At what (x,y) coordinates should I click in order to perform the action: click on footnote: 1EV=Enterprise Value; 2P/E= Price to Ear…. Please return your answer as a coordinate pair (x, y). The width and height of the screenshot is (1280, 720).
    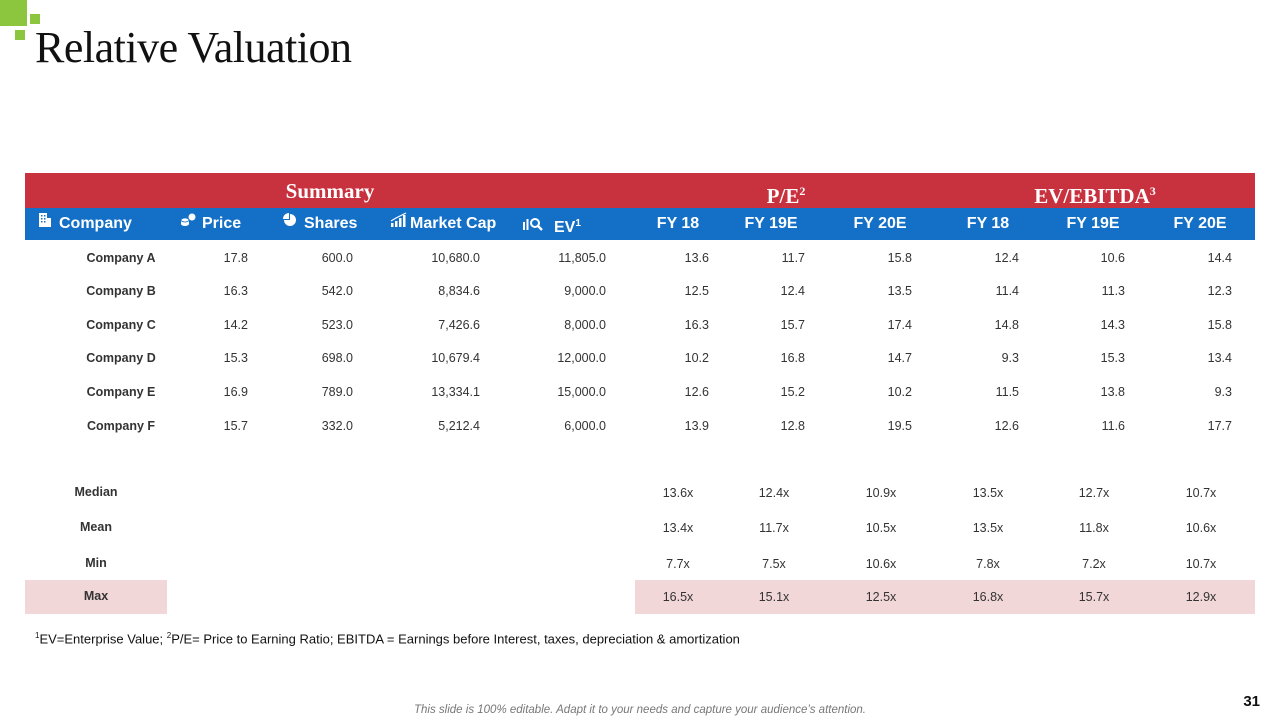
    Looking at the image, I should click on (387, 639).